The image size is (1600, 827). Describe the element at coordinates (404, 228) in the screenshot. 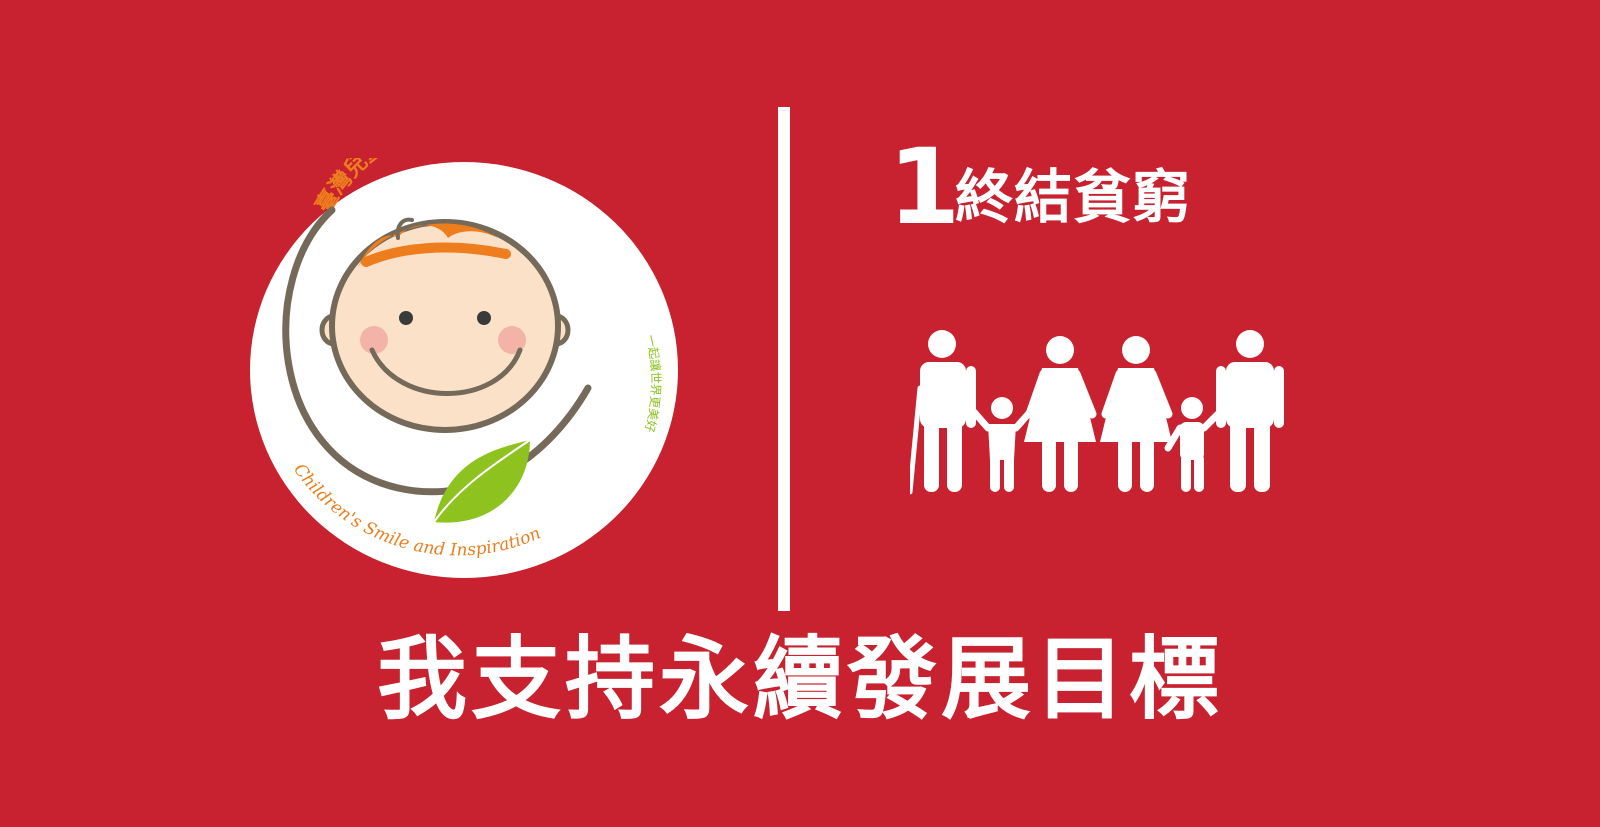

I see `logo-hair-curl` at that location.